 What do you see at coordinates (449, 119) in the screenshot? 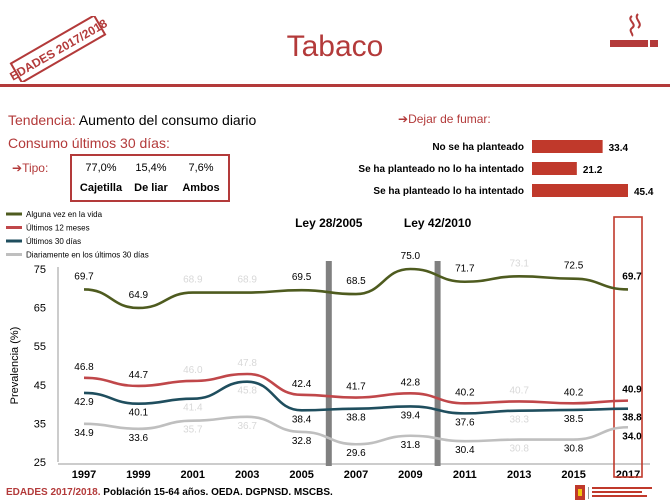
I see `dejar-fumar-title-text: Dejar de fumar:` at bounding box center [449, 119].